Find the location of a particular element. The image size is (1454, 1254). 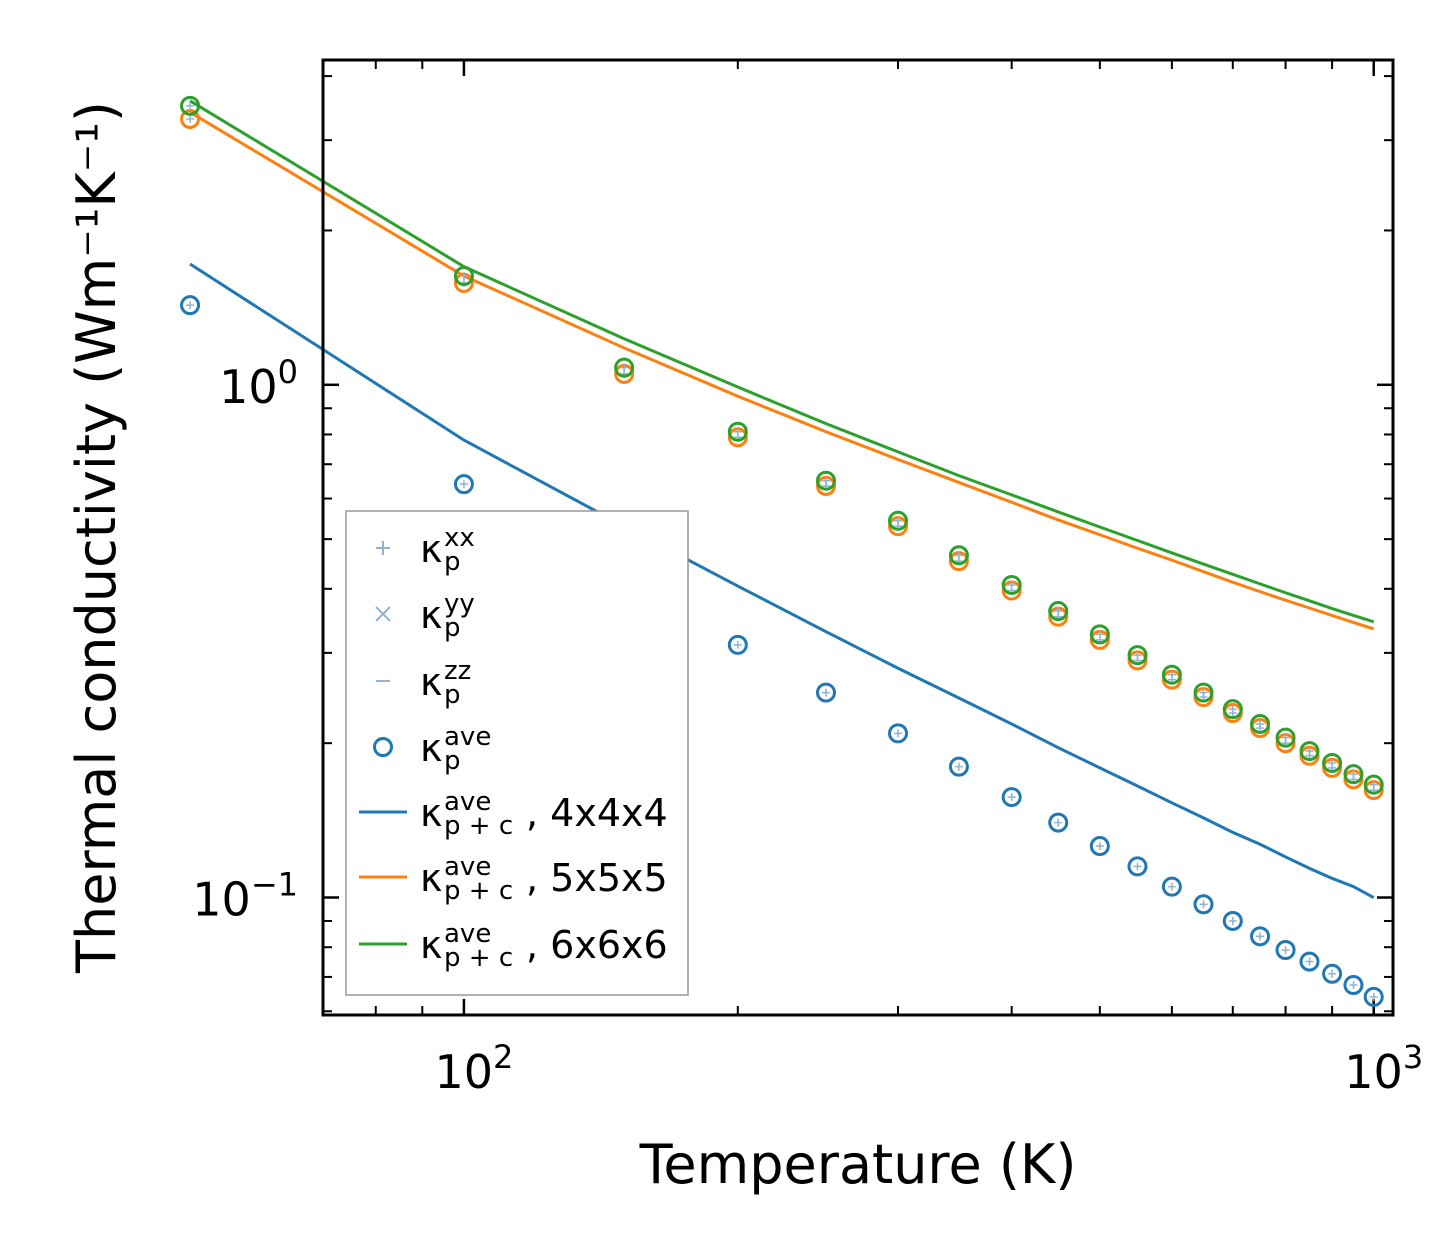

legend-label: κave p + c, 4x4x4 is located at coordinates (544, 814).